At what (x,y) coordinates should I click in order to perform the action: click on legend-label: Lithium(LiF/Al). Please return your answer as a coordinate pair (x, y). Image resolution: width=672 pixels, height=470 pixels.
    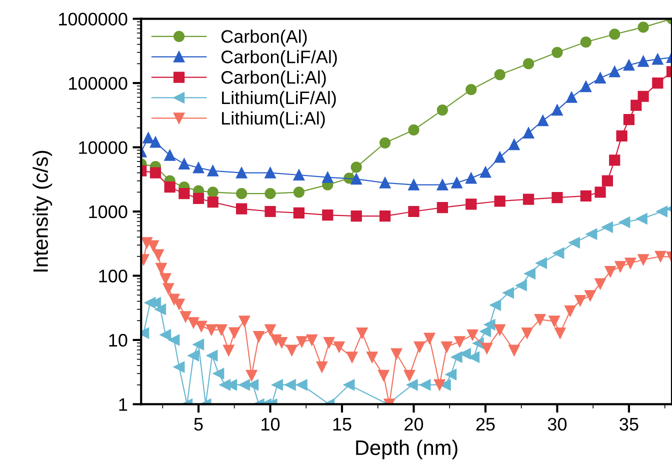
    Looking at the image, I should click on (279, 99).